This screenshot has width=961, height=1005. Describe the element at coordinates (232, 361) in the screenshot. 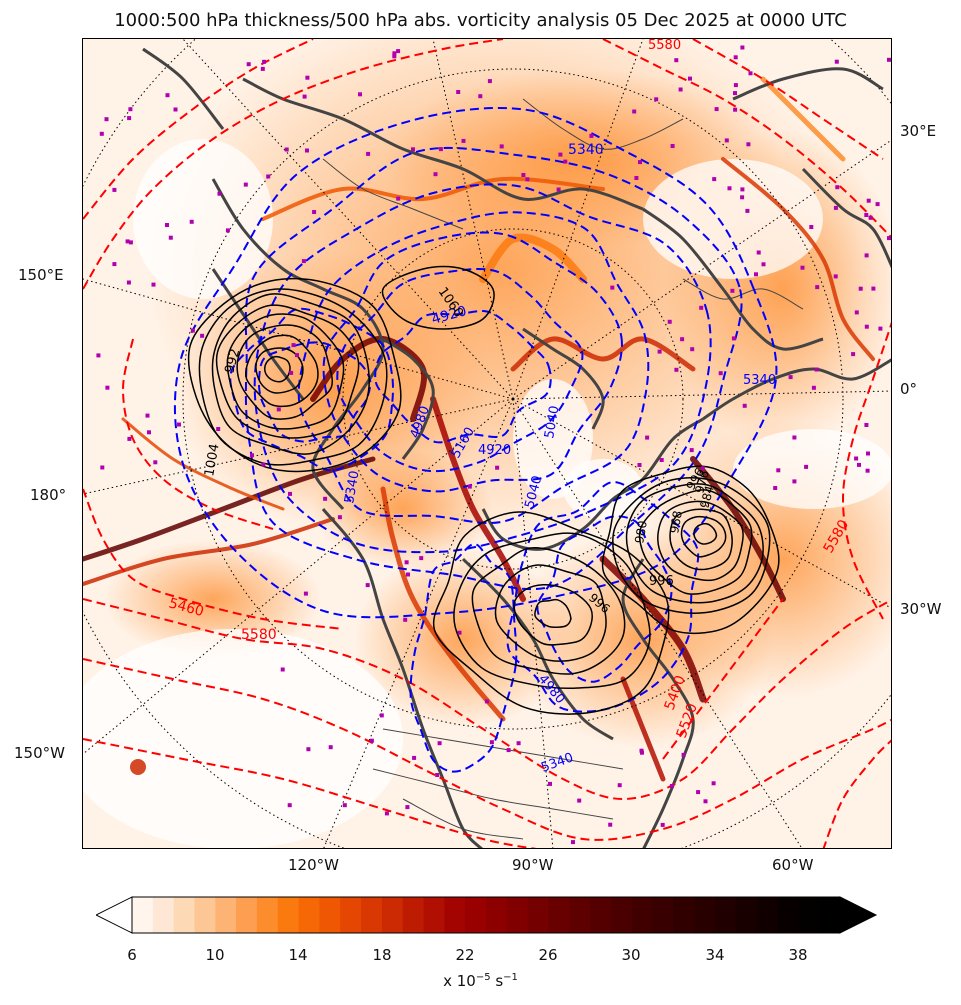

I see `black-contour-label: 992` at that location.